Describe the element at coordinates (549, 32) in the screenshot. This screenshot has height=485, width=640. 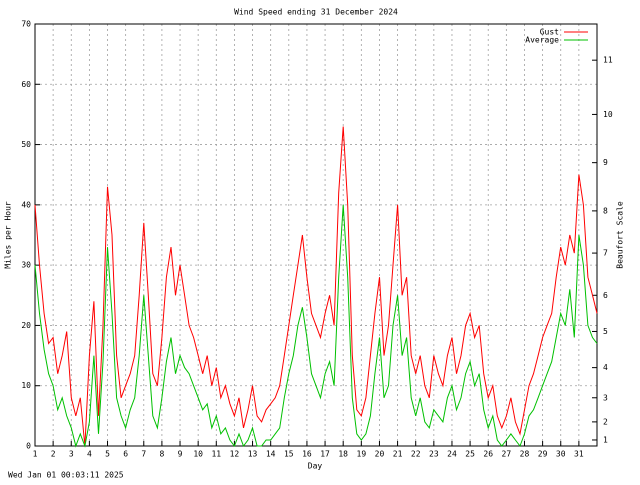
I see `legend-label: Gust` at that location.